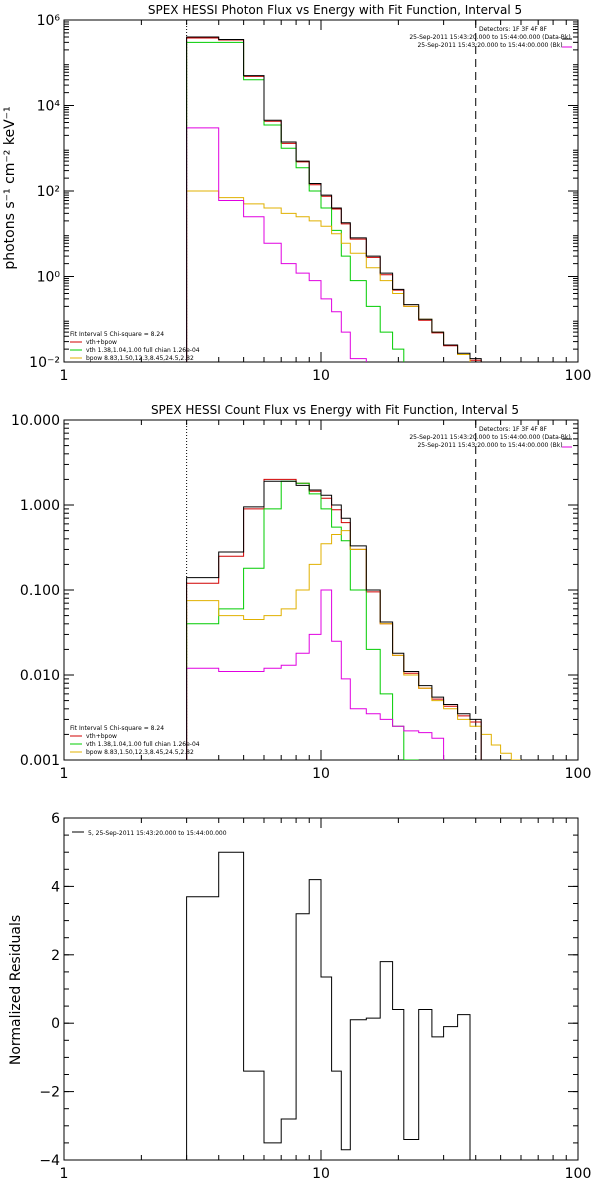 Image resolution: width=600 pixels, height=1200 pixels. What do you see at coordinates (49, 107) in the screenshot?
I see `photon-flux-y-tick-label: 10⁴` at bounding box center [49, 107].